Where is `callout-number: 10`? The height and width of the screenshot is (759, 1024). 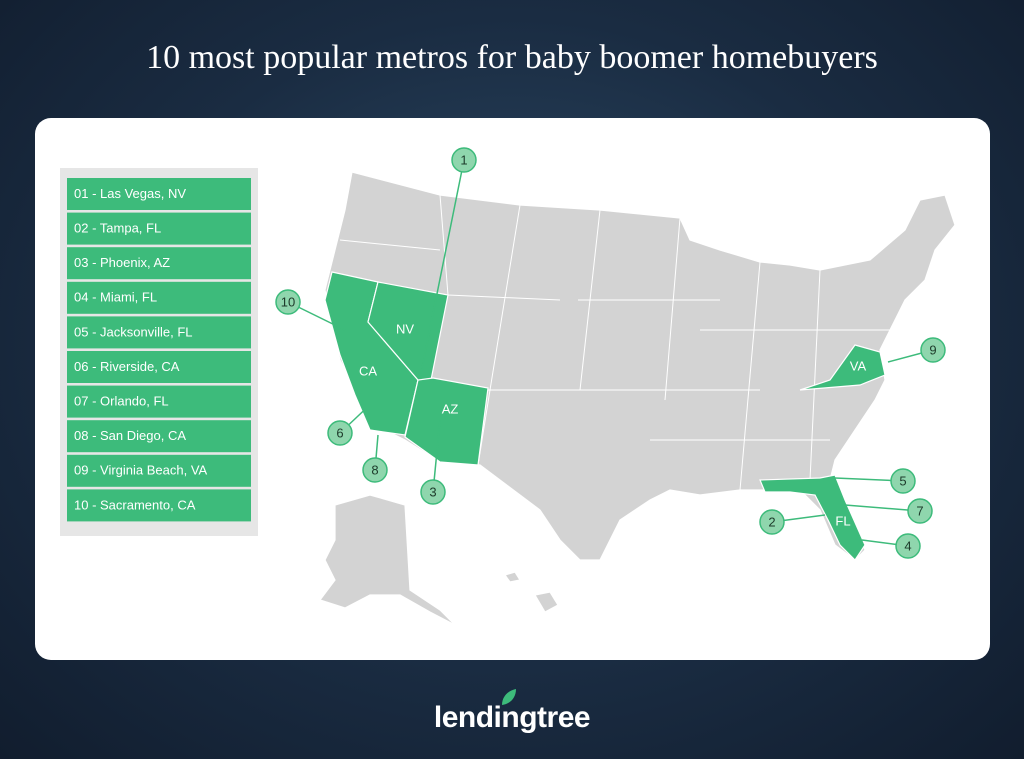
callout-number: 10 is located at coordinates (288, 301).